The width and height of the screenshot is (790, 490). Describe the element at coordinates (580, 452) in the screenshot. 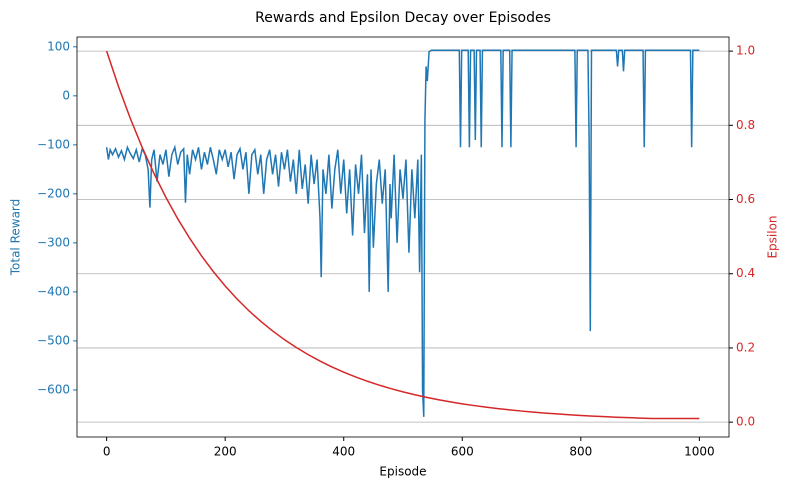

I see `x-tick-label: 800` at that location.